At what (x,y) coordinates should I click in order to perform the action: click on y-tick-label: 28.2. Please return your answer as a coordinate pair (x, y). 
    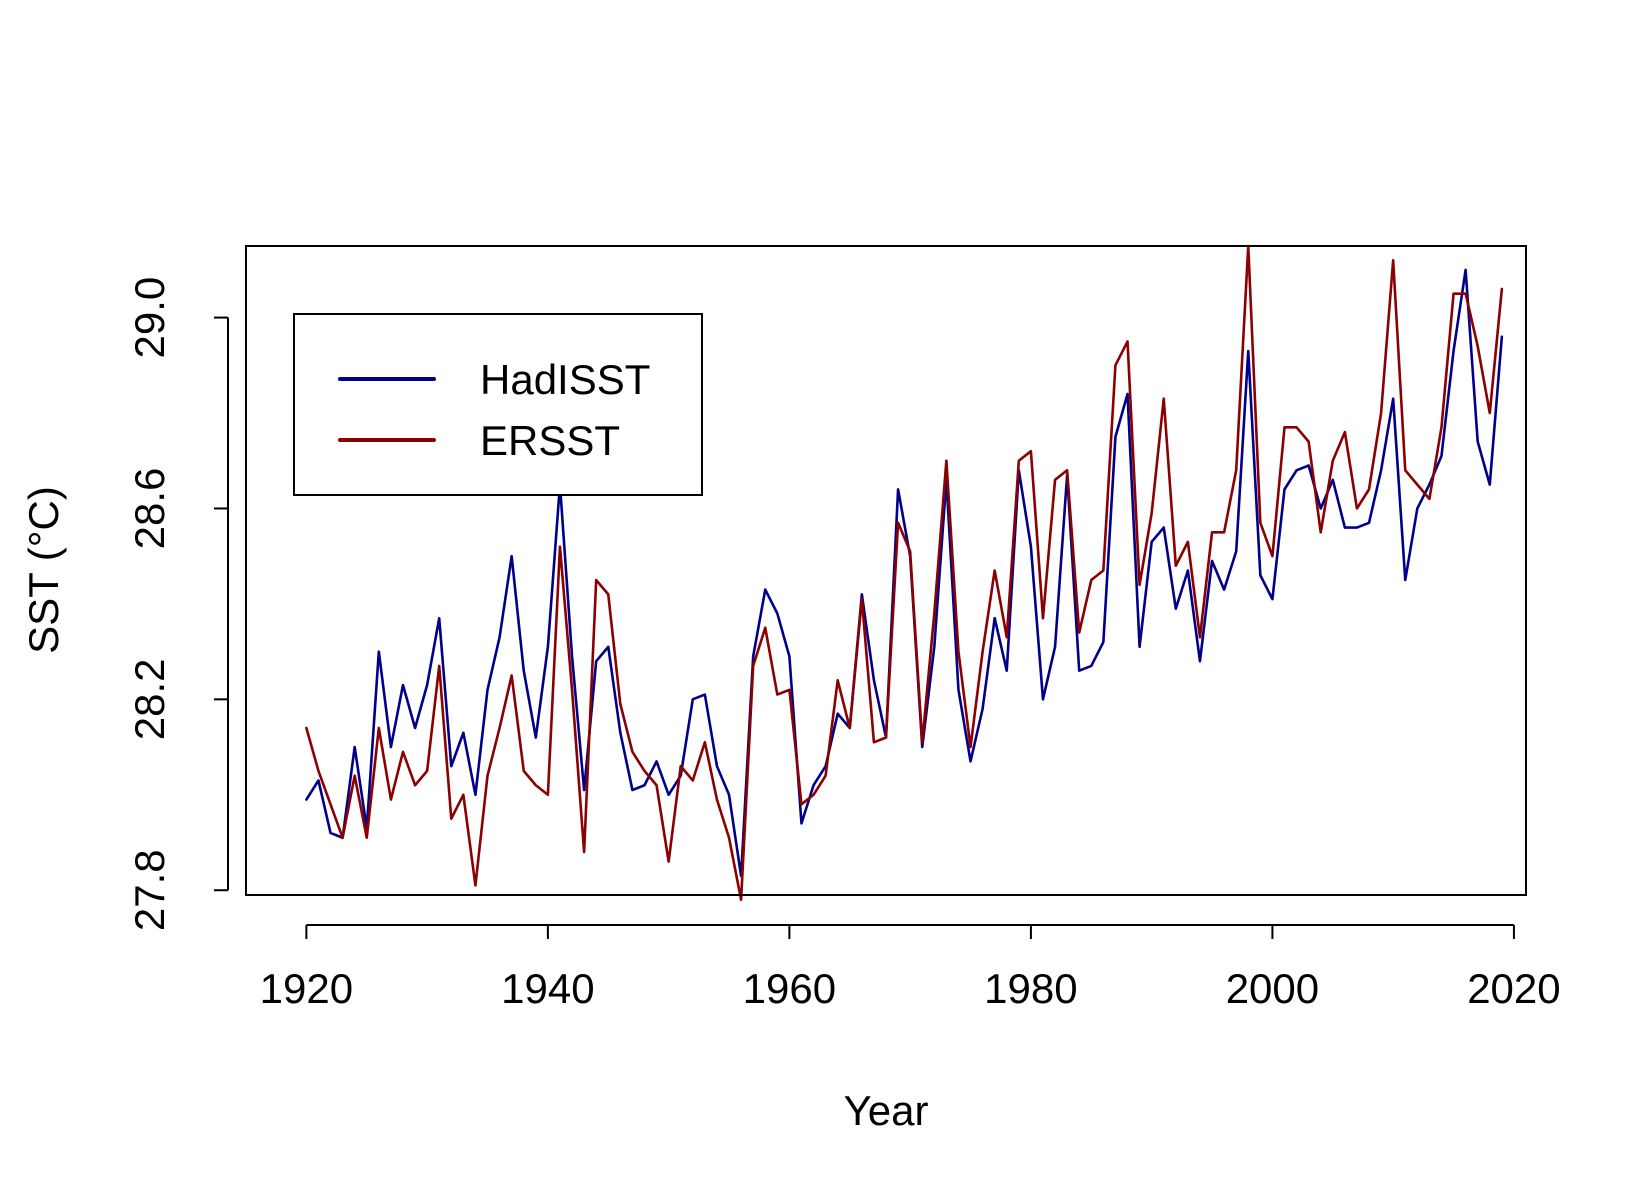
    Looking at the image, I should click on (149, 699).